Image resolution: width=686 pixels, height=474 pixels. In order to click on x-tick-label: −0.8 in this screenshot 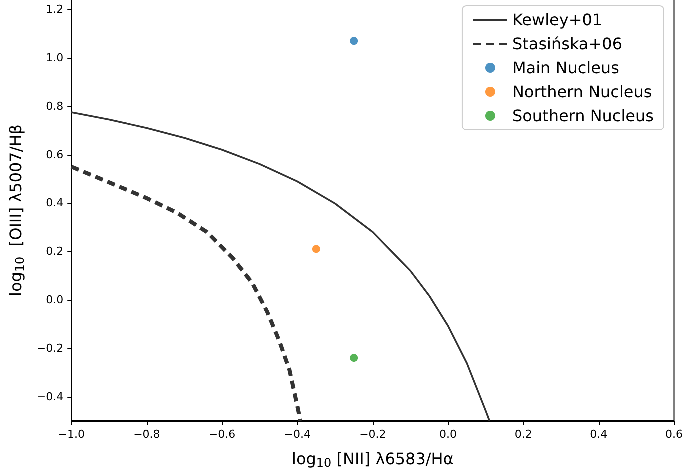, I will do `click(147, 434)`.